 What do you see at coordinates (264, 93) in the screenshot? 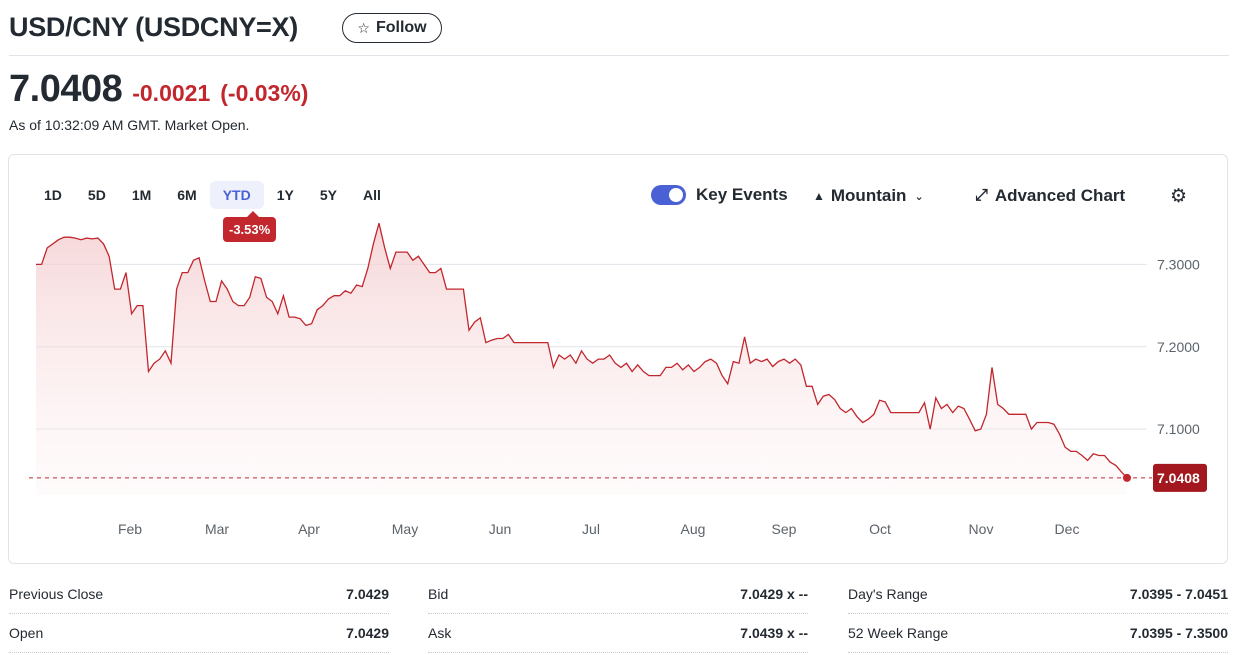
I see `price-change-percent: (-0.03%)` at bounding box center [264, 93].